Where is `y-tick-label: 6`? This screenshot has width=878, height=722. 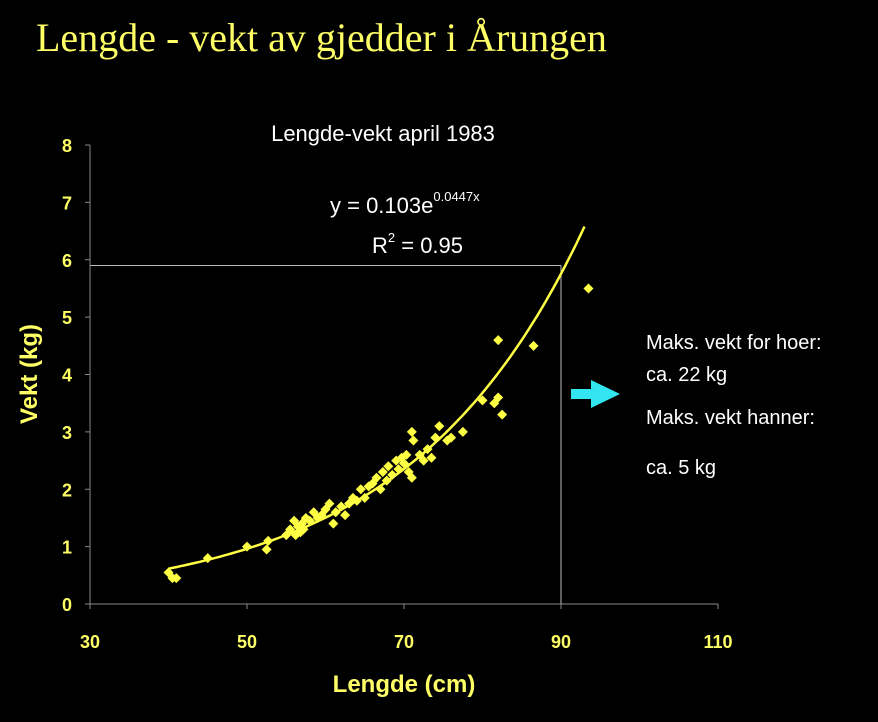
y-tick-label: 6 is located at coordinates (67, 261).